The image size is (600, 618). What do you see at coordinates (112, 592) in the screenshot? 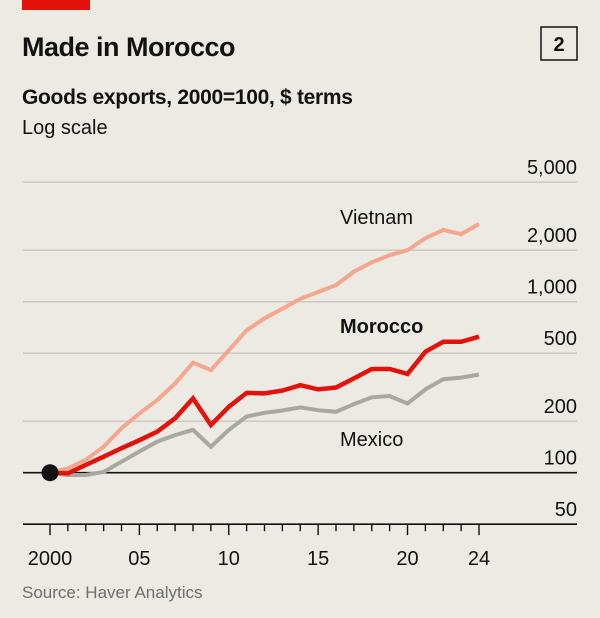
I see `source-note: Source: Haver Analytics` at bounding box center [112, 592].